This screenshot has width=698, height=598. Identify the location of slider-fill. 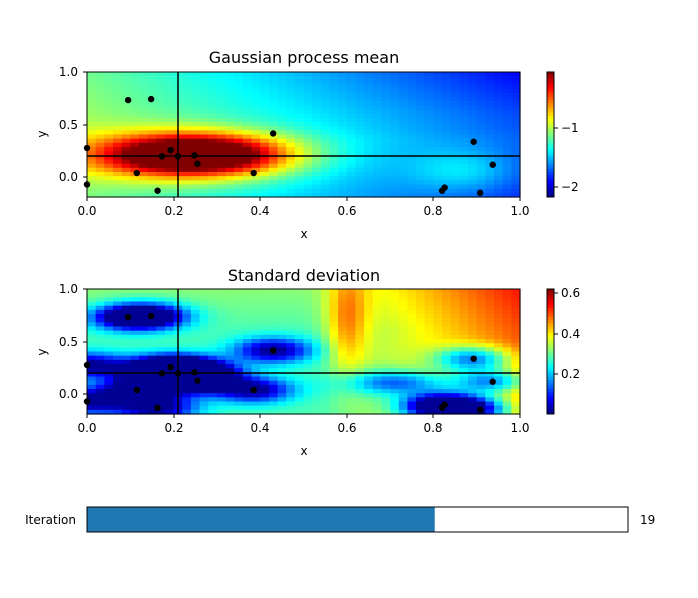
(261, 519).